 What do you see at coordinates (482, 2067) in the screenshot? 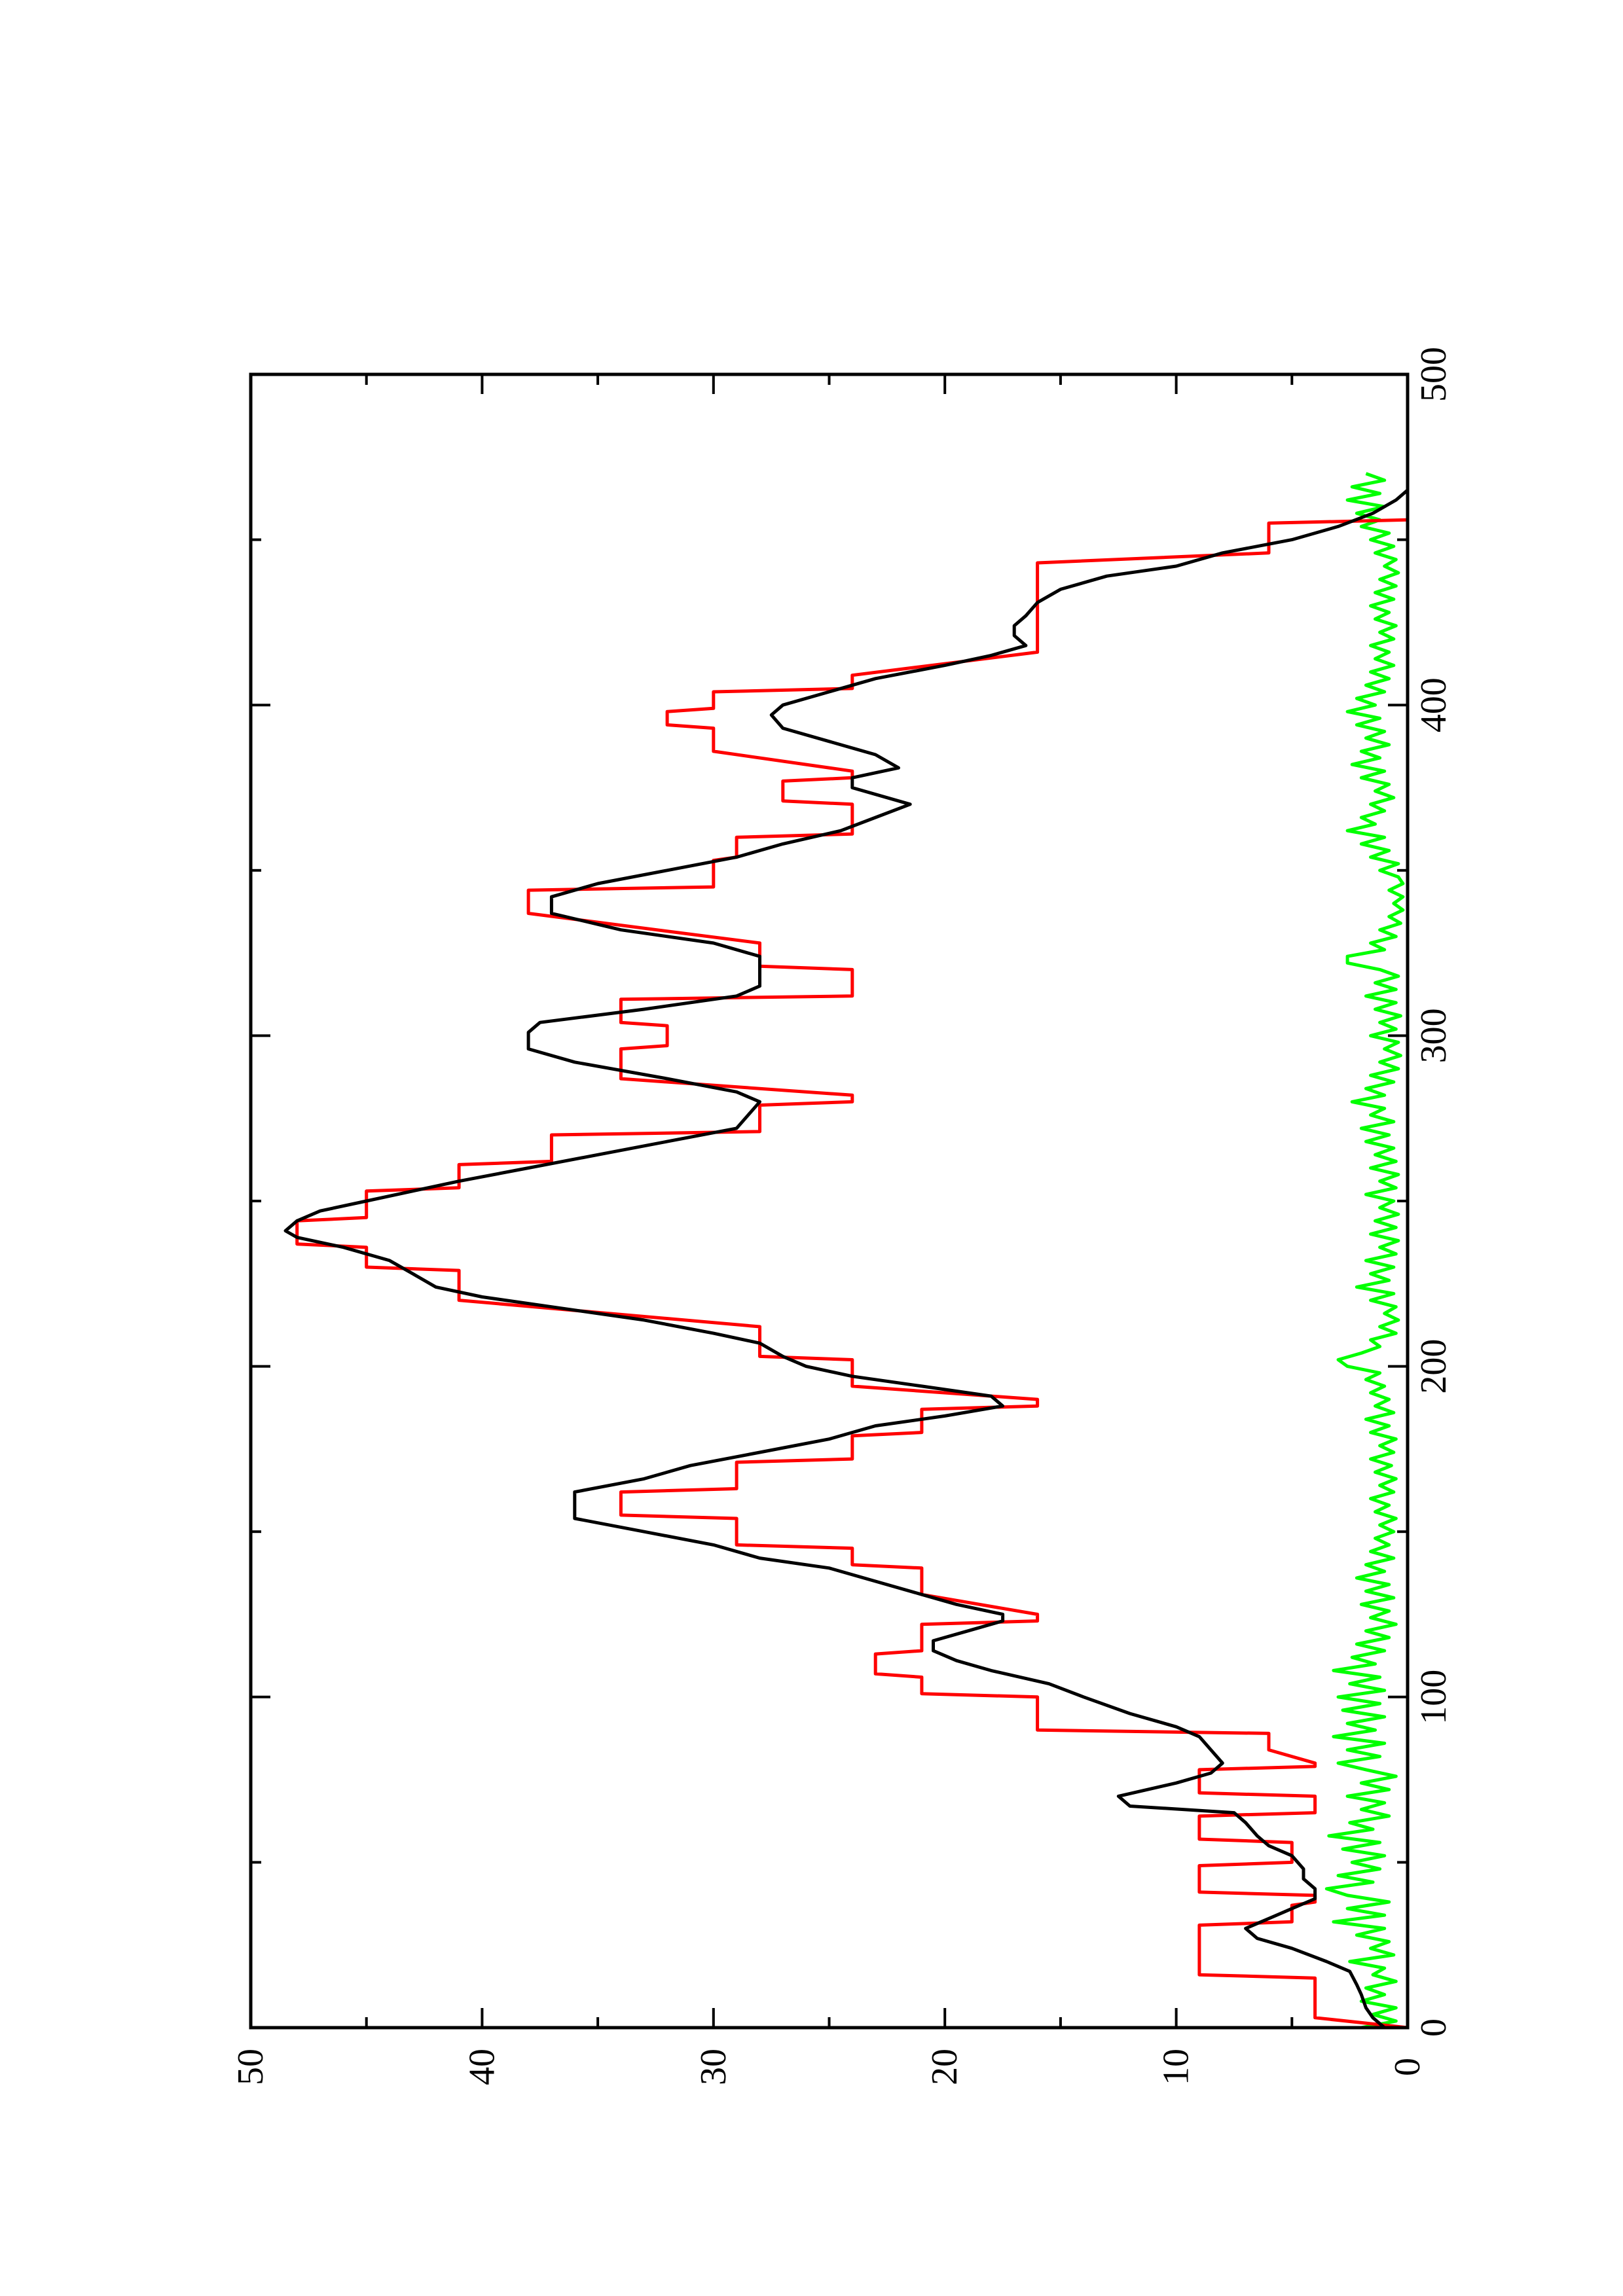
I see `y-tick-label: 40` at bounding box center [482, 2067].